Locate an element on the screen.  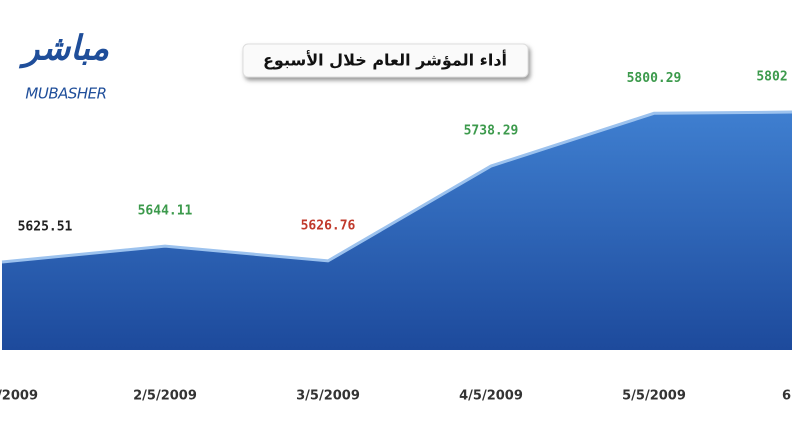
title-box is located at coordinates (385, 60).